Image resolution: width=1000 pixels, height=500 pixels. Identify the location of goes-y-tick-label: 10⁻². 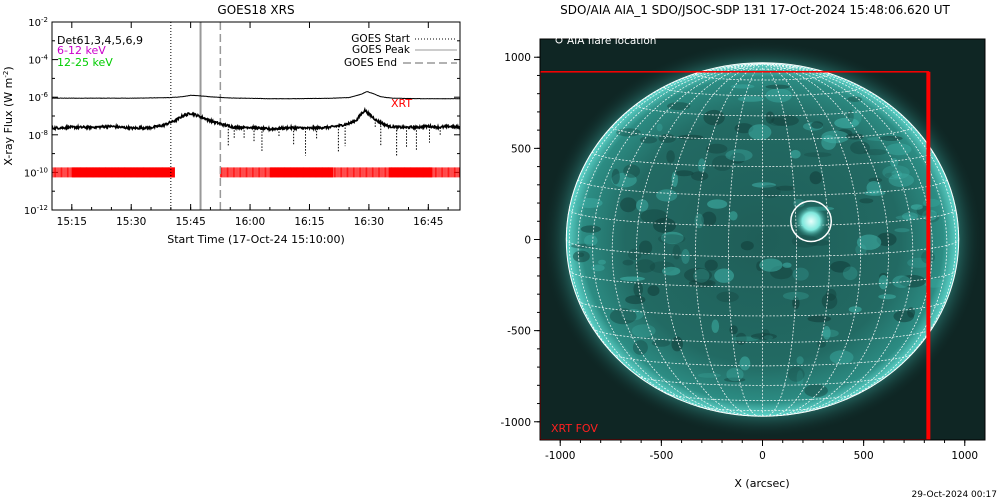
(38, 22).